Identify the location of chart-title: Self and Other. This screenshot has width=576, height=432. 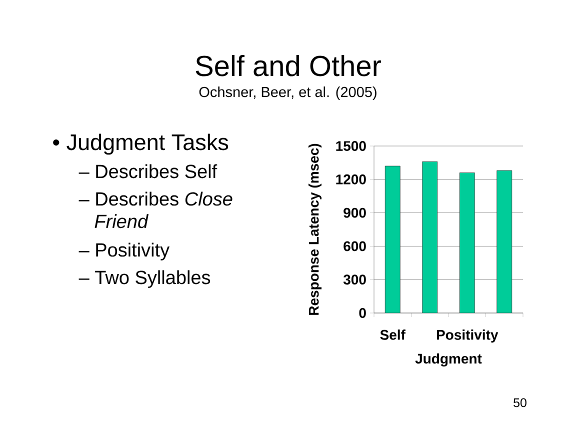
(288, 65).